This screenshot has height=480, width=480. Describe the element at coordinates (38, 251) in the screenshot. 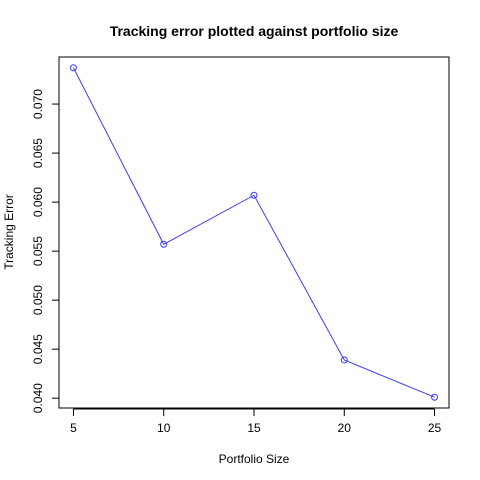

I see `y-tick-label: 0.055` at that location.